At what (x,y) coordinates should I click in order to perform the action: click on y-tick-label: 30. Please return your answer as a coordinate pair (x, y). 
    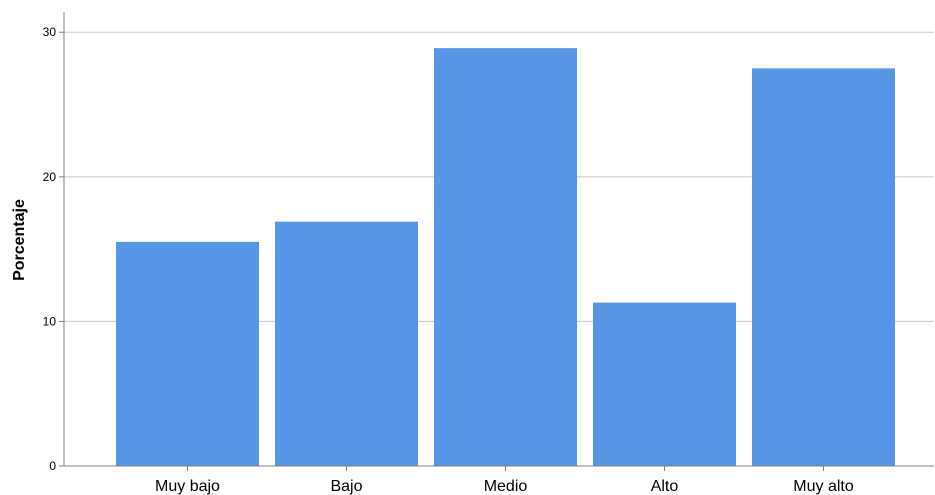
    Looking at the image, I should click on (50, 32).